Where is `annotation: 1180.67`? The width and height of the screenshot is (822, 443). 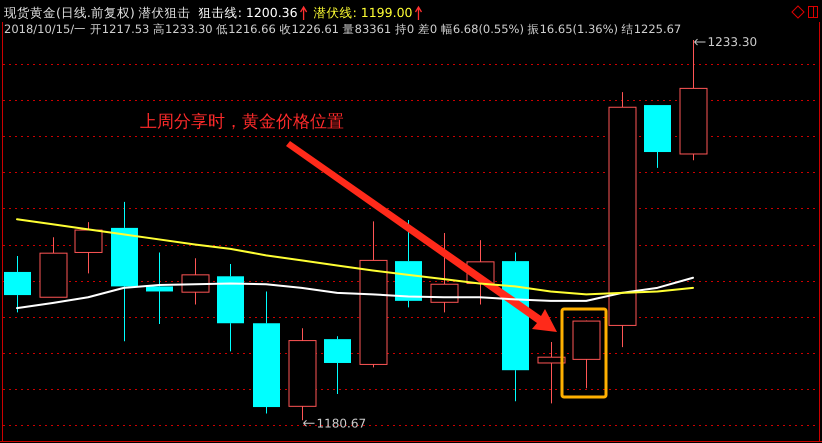
annotation: 1180.67 is located at coordinates (341, 423).